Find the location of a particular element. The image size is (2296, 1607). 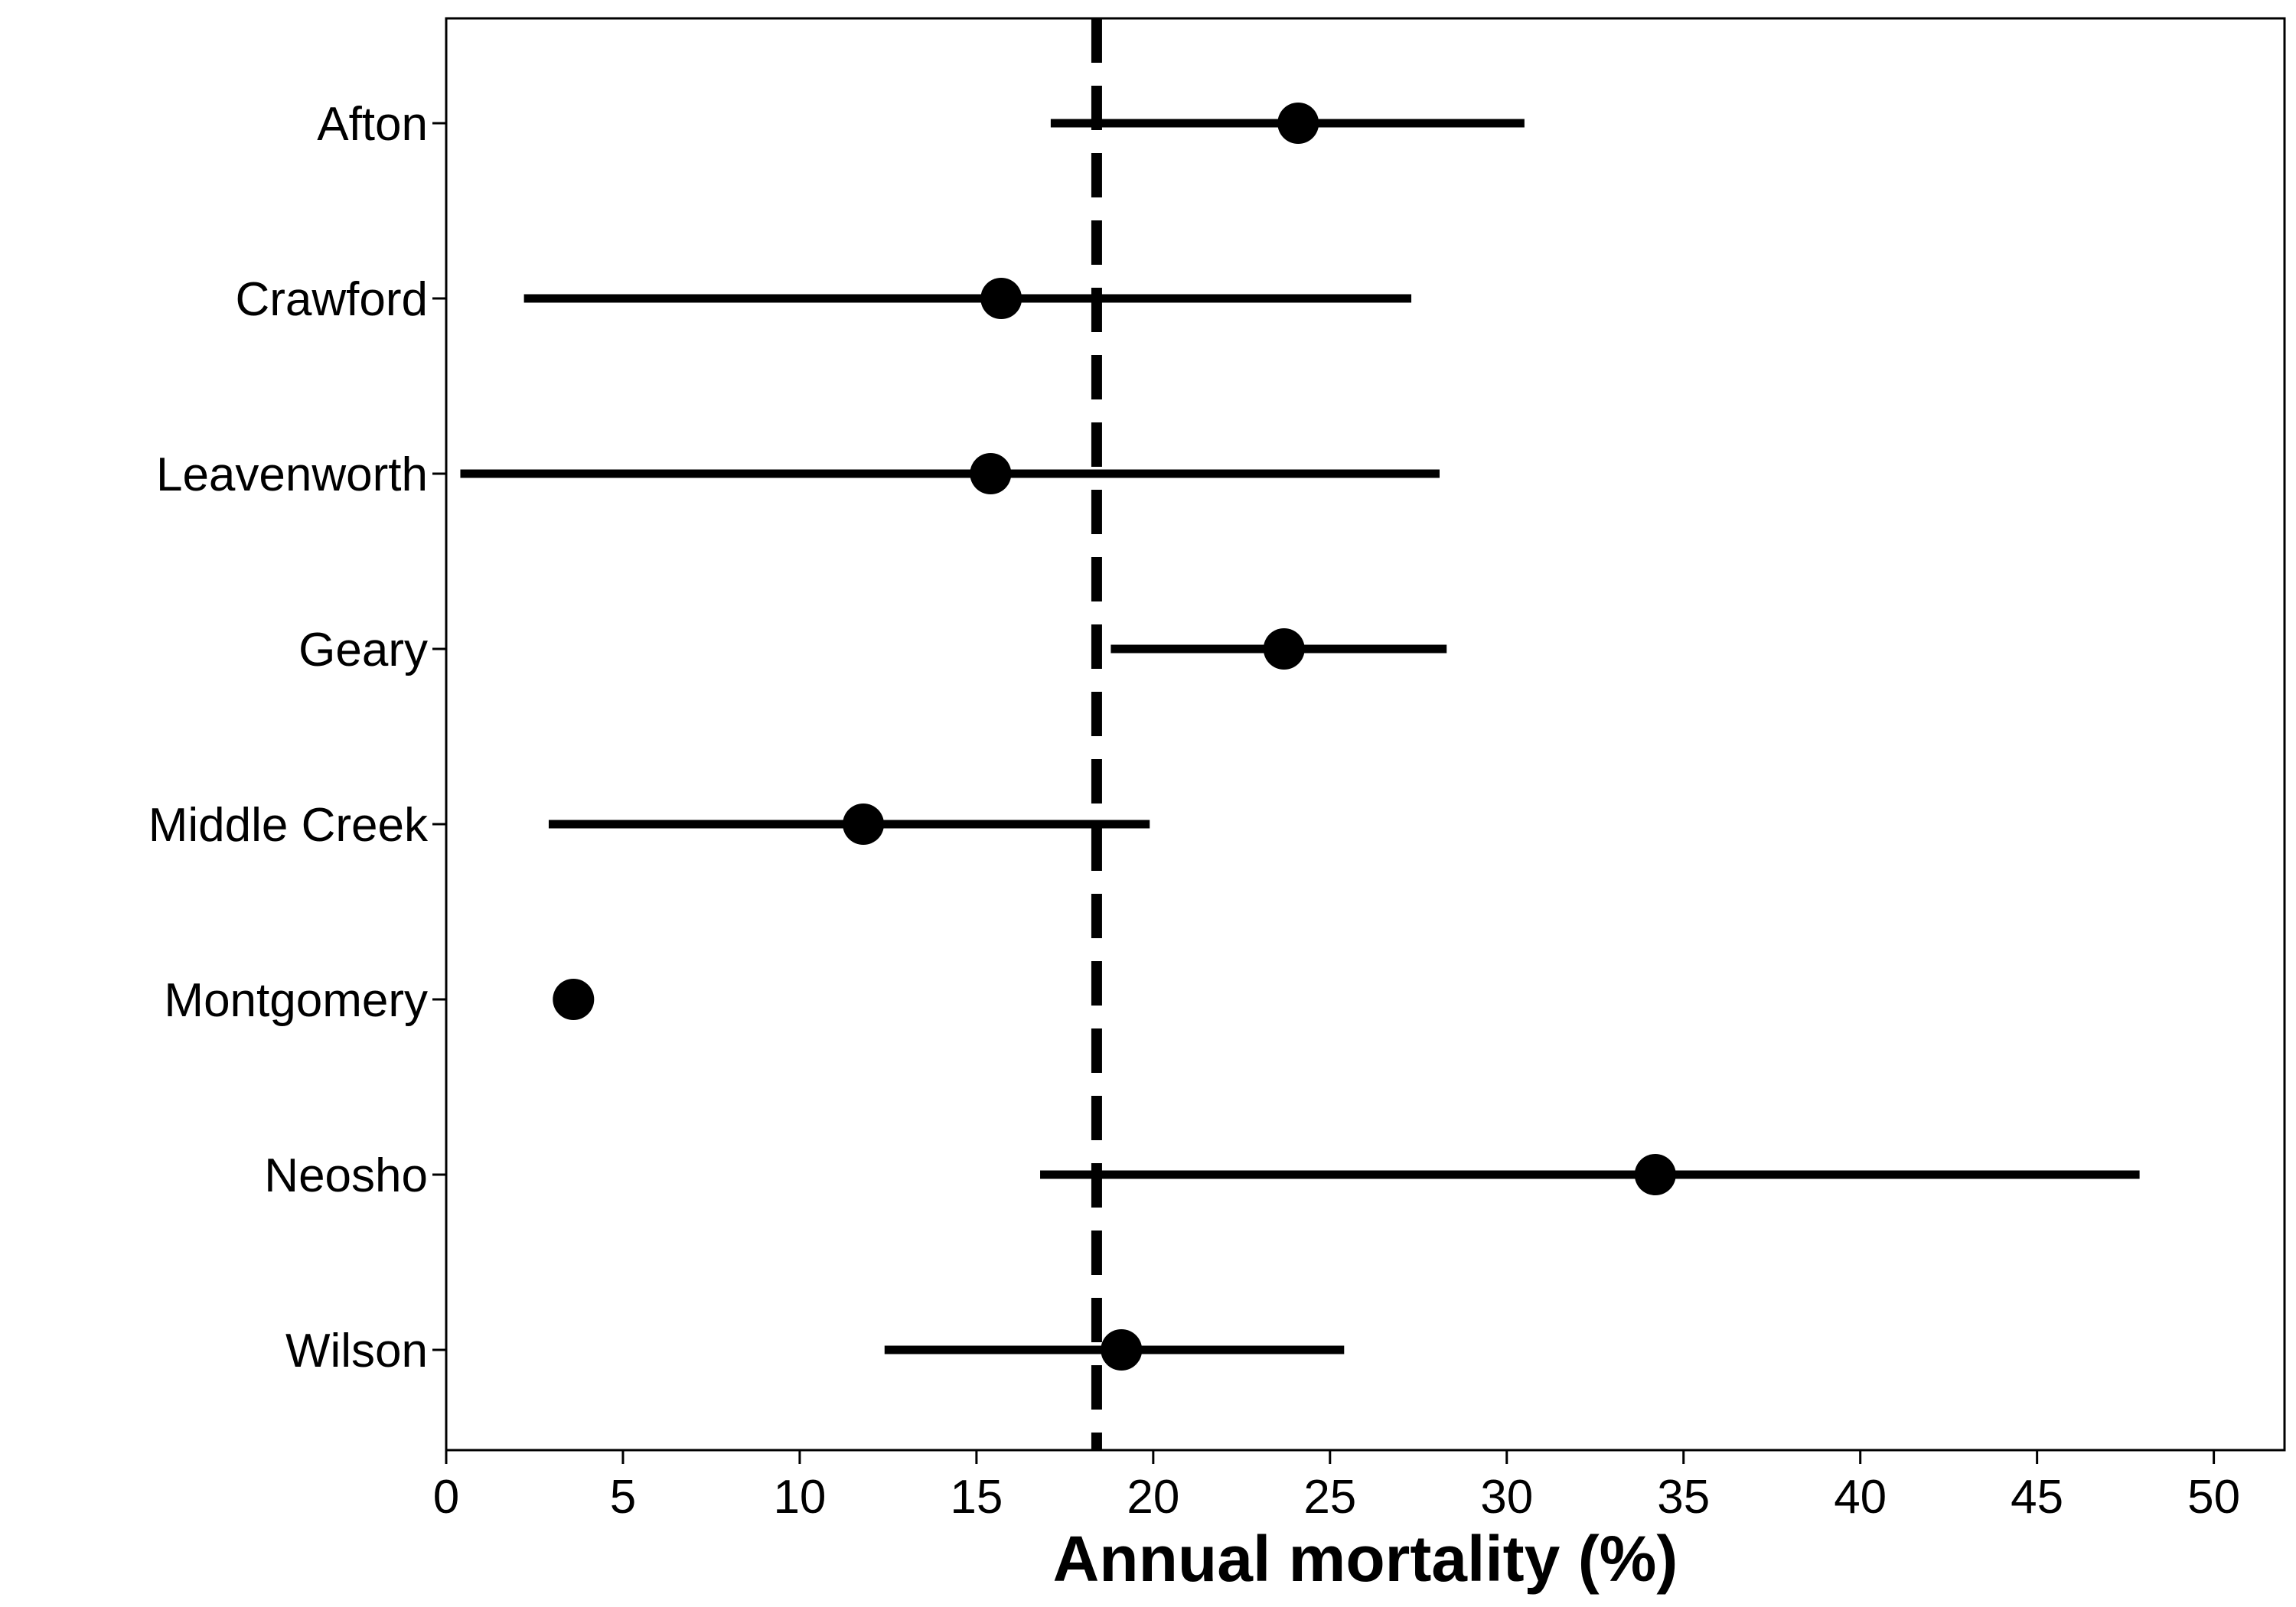

x-axis-title: Annual mortality (%) is located at coordinates (1365, 1559).